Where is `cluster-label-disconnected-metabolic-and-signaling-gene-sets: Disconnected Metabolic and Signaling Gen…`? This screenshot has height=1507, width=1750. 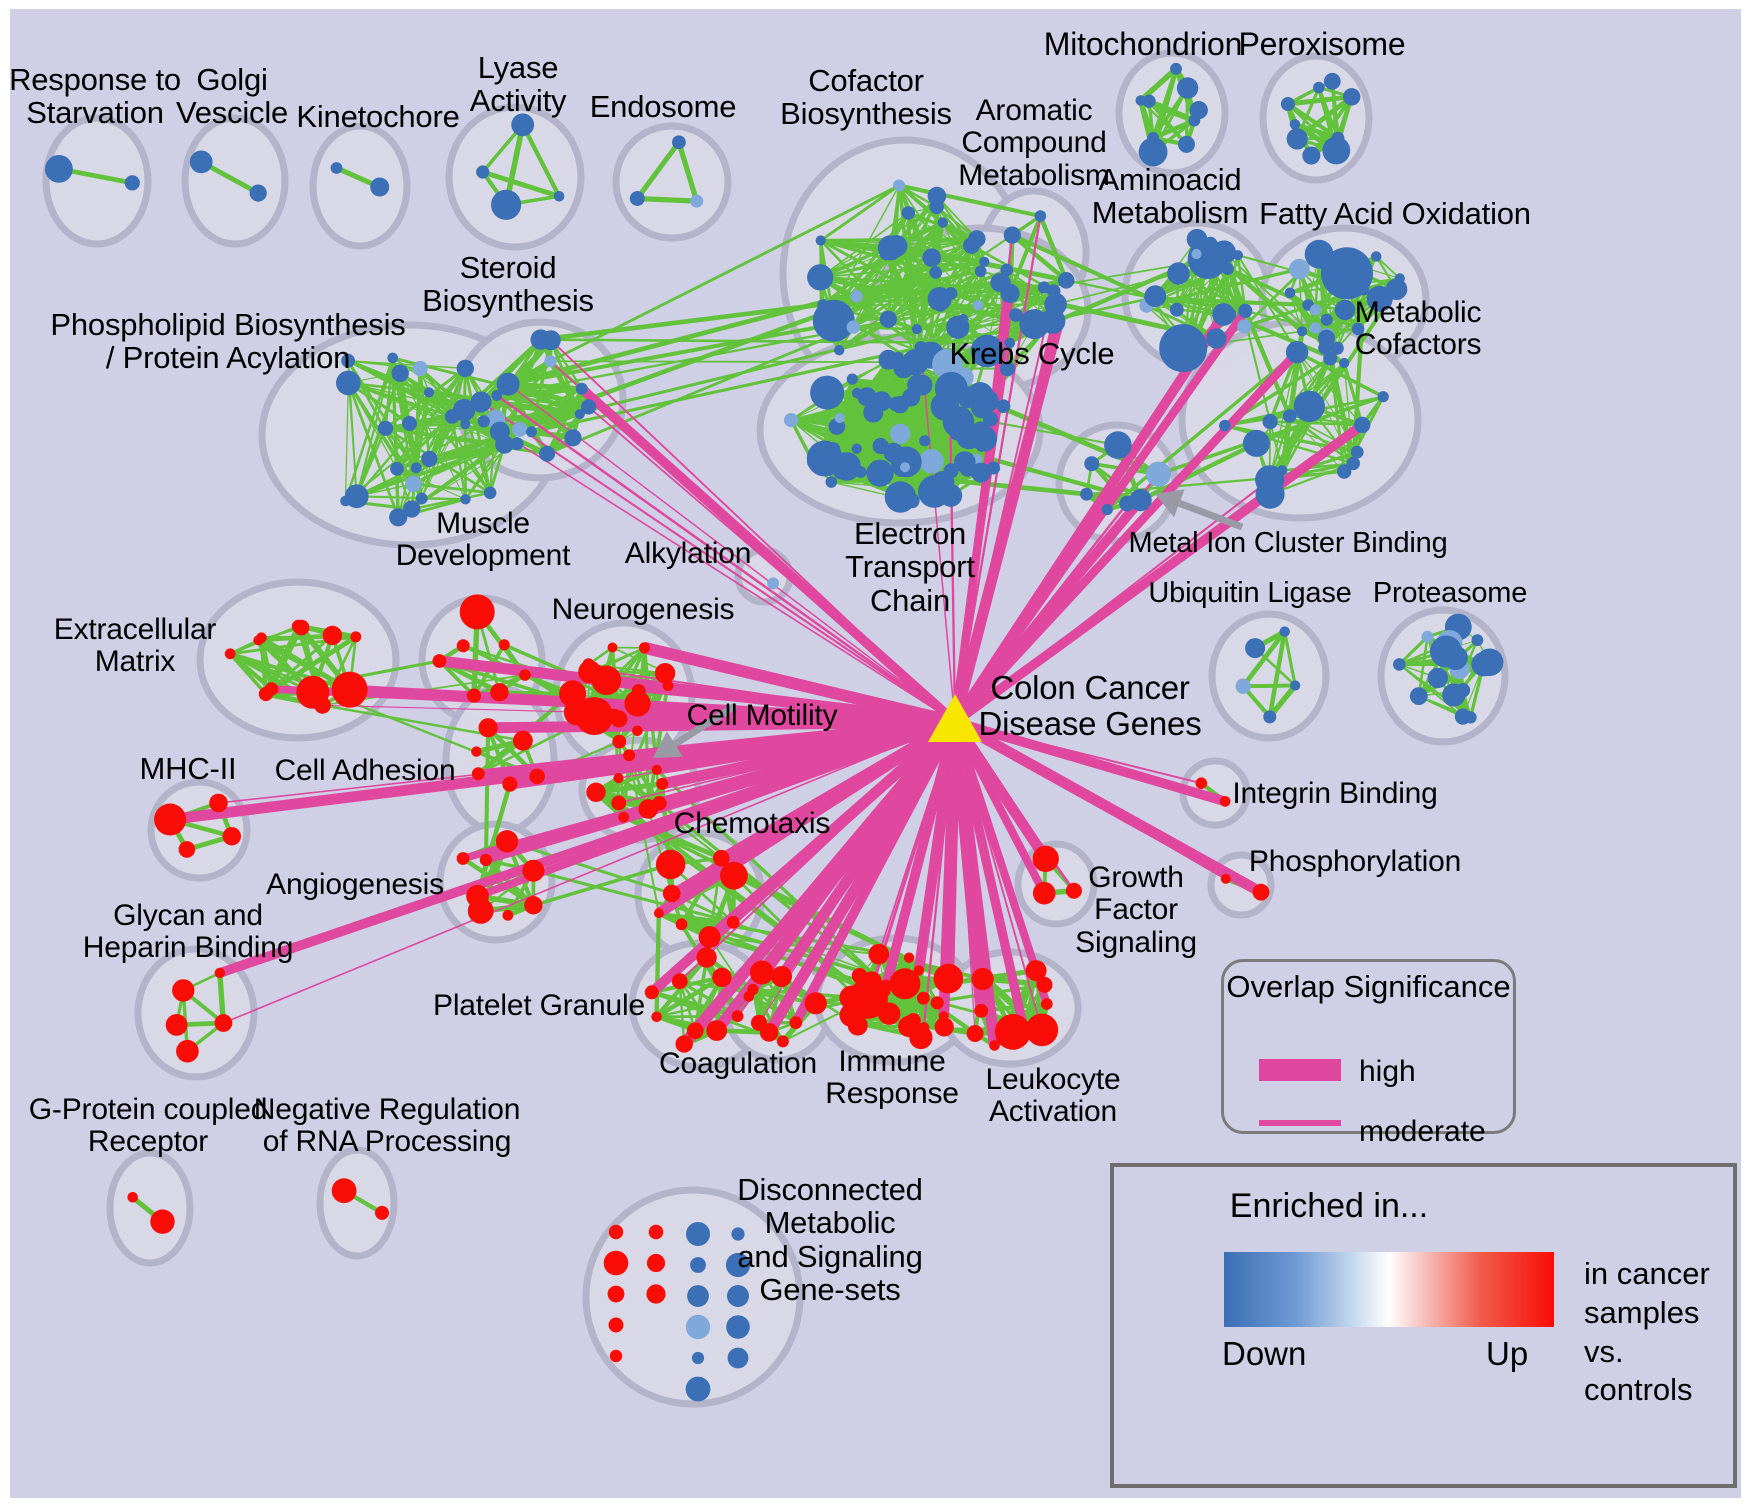
cluster-label-disconnected-metabolic-and-signaling-gene-sets: Disconnected Metabolic and Signaling Gen… is located at coordinates (830, 1240).